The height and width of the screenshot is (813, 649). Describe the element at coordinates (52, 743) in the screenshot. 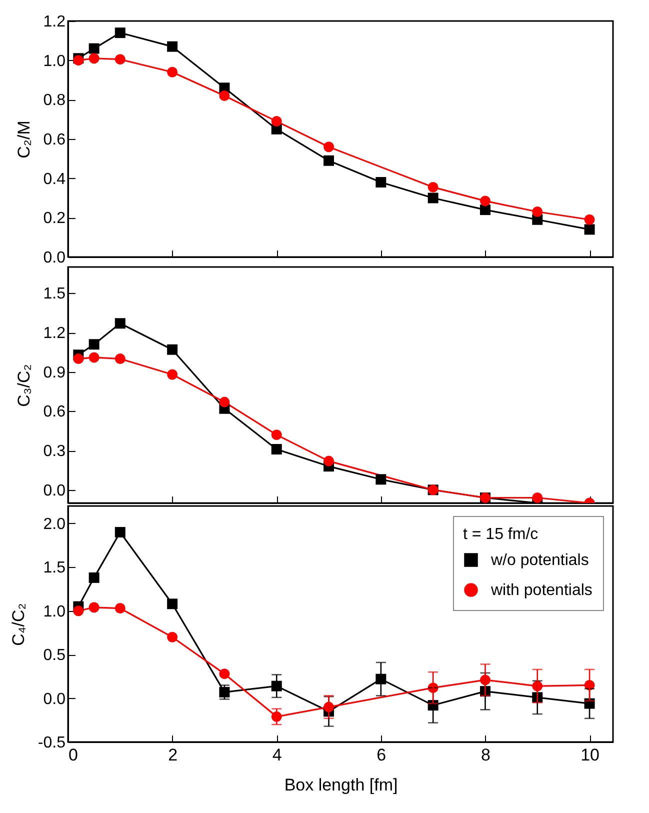

I see `y-tick-label: -0.5` at that location.